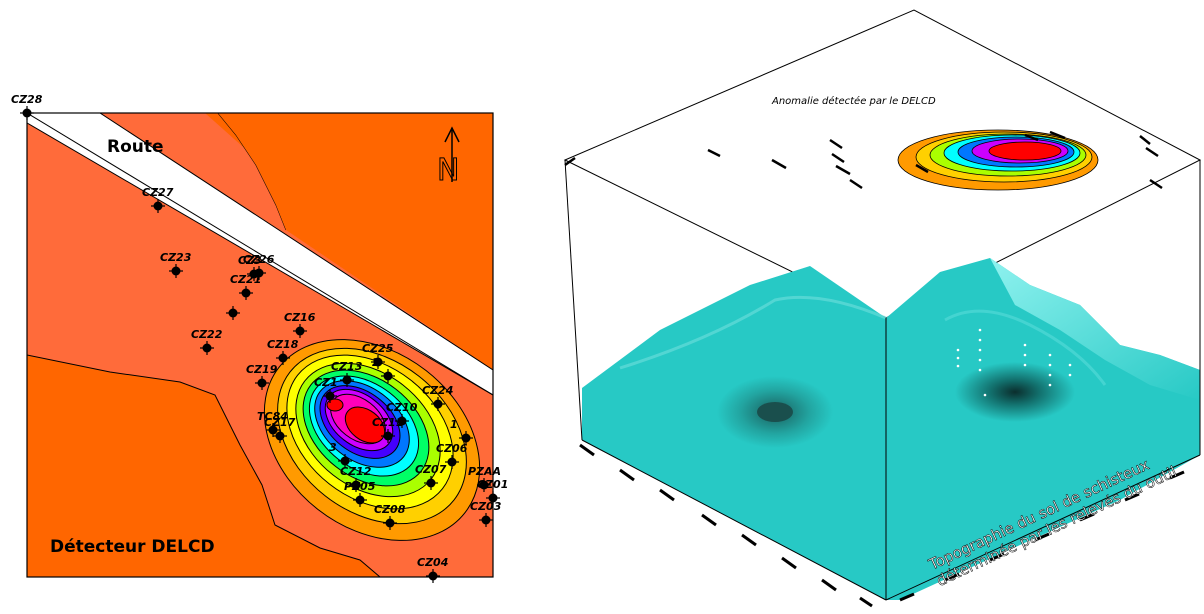  I want to click on survey-point-label: CZ08, so click(390, 509).